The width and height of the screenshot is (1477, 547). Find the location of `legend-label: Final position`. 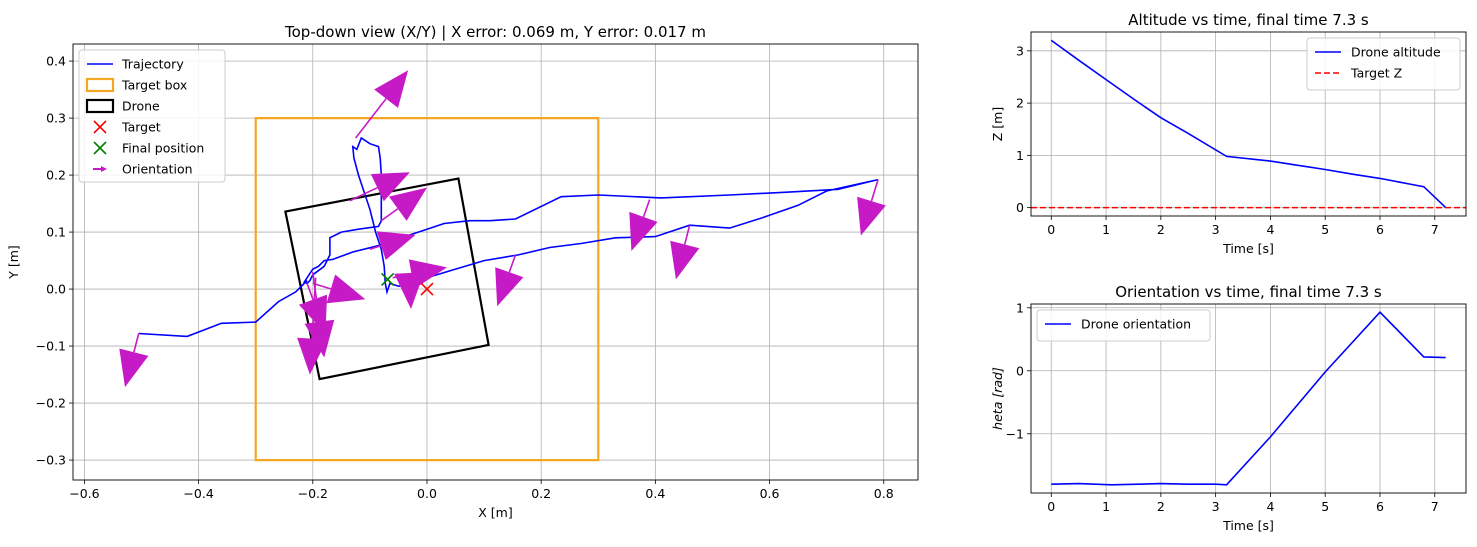

legend-label: Final position is located at coordinates (163, 148).